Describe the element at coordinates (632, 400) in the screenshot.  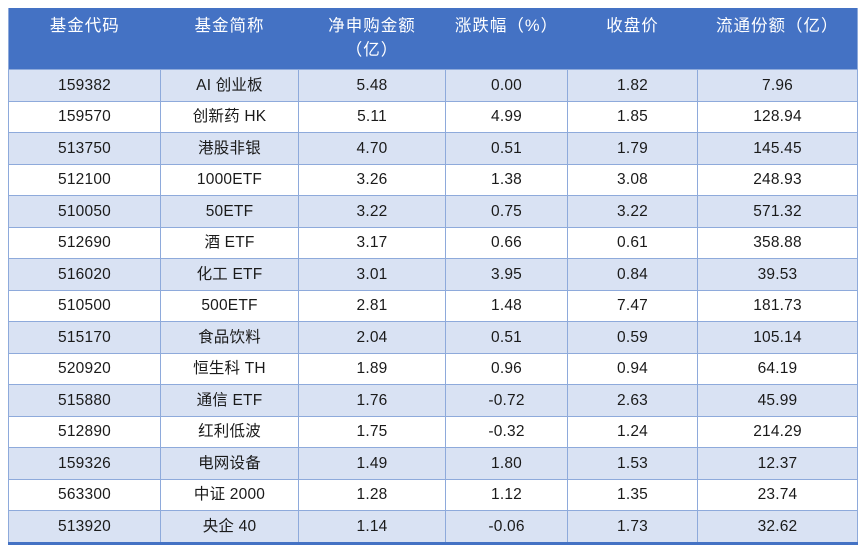
I see `cell-close-price: 2.63` at that location.